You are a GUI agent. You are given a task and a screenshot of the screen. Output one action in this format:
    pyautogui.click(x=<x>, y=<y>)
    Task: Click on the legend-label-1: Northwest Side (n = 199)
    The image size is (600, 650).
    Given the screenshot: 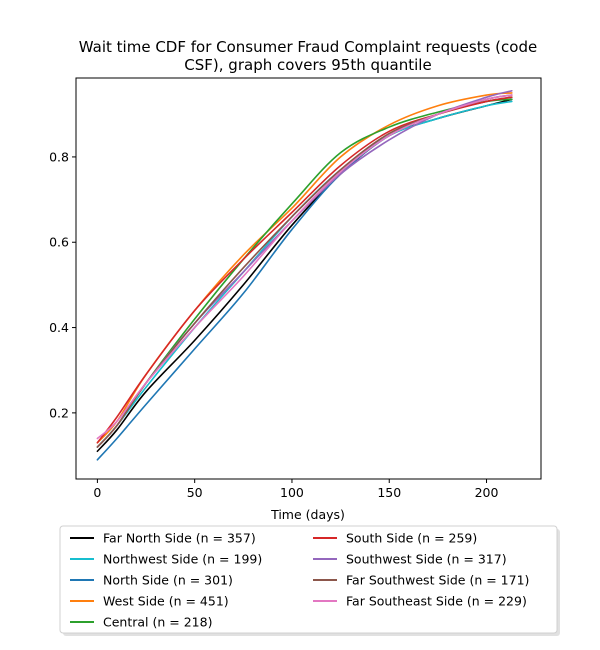 What is the action you would take?
    pyautogui.click(x=182, y=559)
    